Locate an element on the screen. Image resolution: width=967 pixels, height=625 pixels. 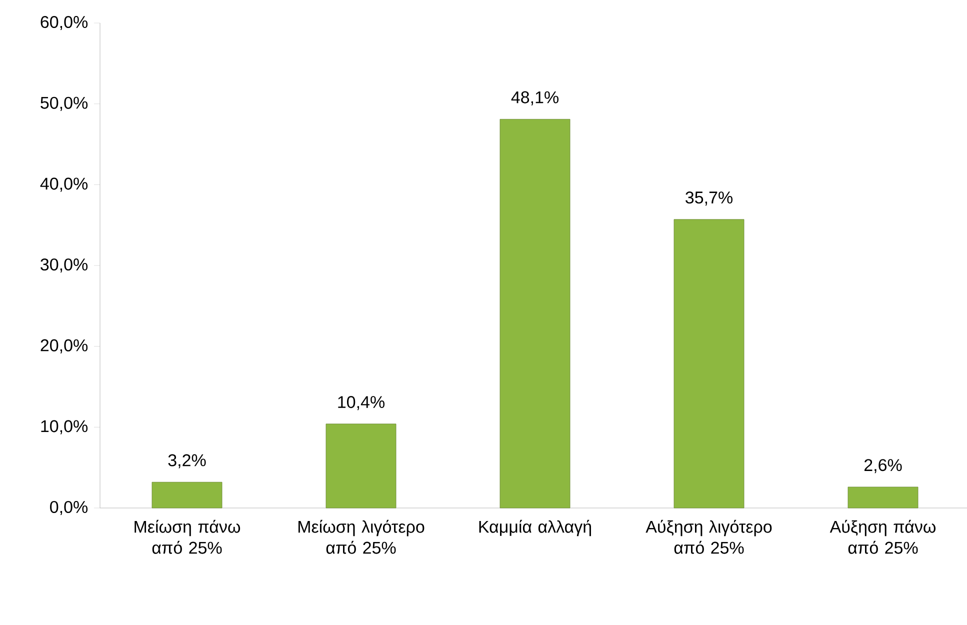
y-tick-label: 40,0% is located at coordinates (64, 185).